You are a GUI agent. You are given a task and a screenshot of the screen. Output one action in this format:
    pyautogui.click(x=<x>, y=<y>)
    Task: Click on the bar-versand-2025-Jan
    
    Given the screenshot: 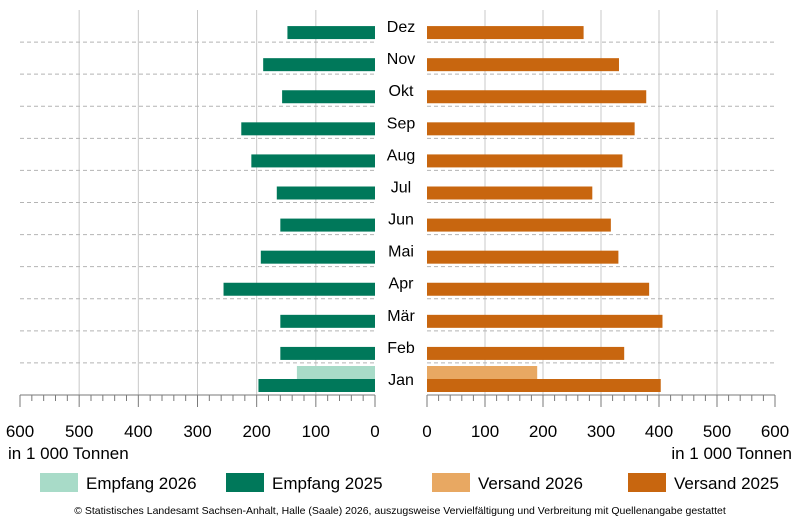 What is the action you would take?
    pyautogui.click(x=544, y=385)
    